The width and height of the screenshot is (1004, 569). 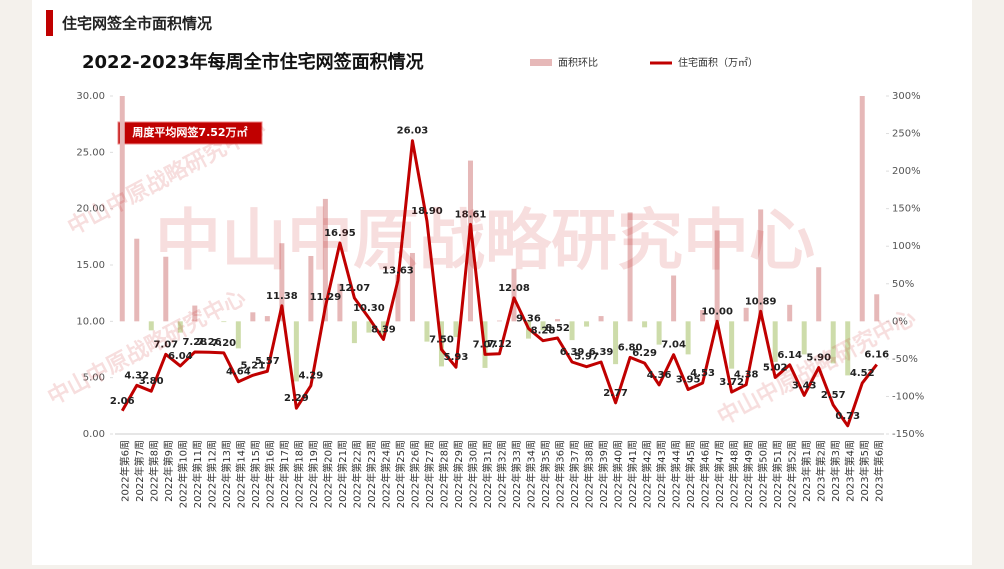 I want to click on data-label: 11.29, so click(x=326, y=297).